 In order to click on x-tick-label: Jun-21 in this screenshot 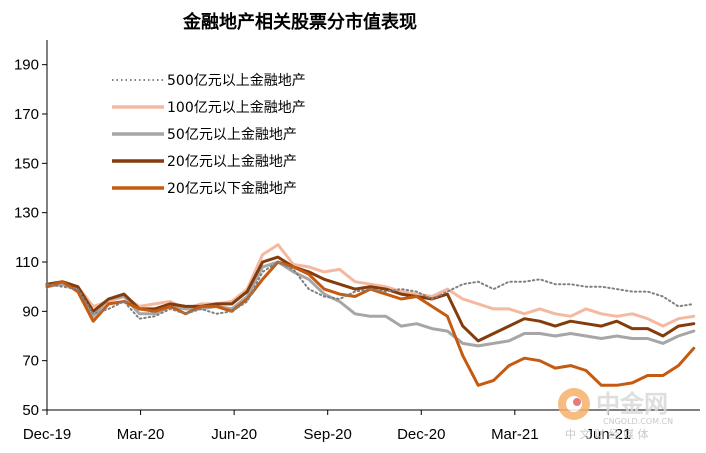, I will do `click(608, 434)`.